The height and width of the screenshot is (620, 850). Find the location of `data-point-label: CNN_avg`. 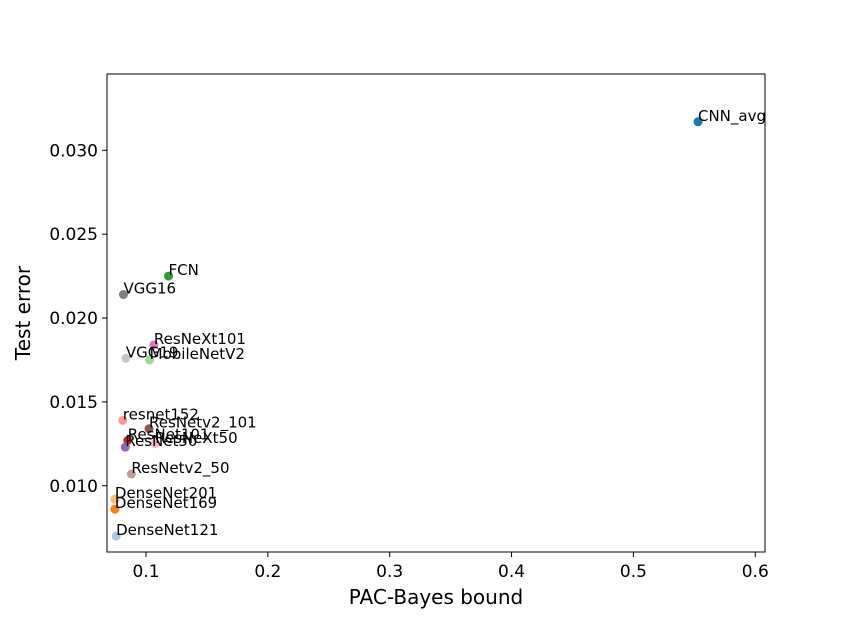

data-point-label: CNN_avg is located at coordinates (732, 116).